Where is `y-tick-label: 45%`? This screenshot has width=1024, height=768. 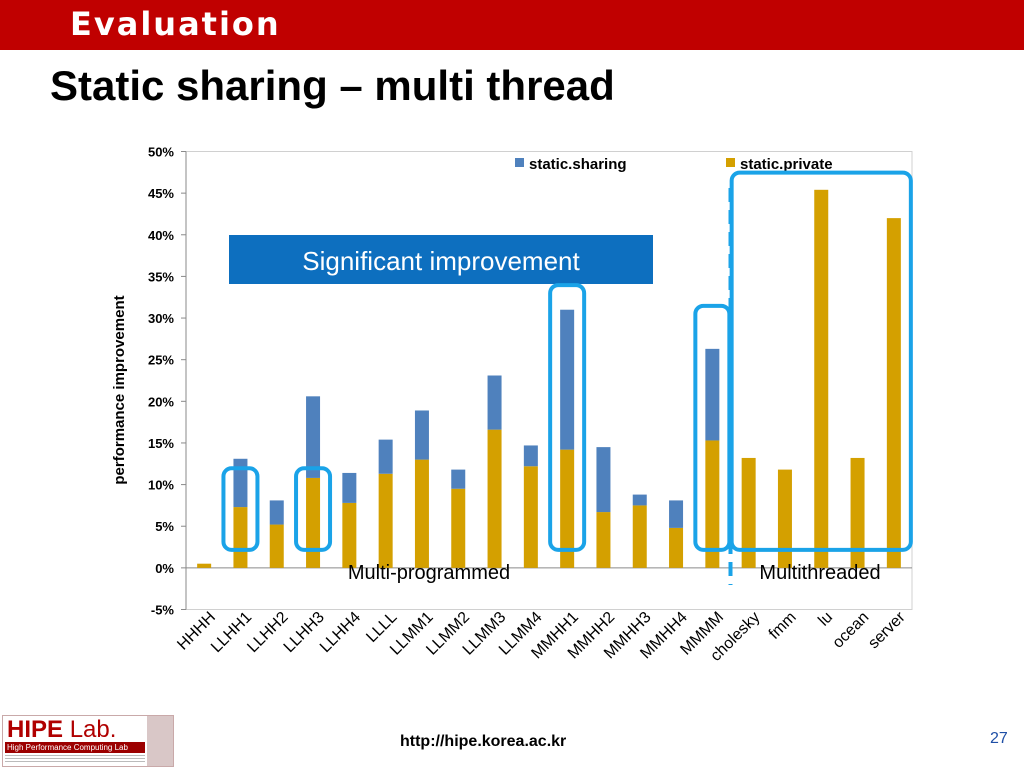
y-tick-label: 45% is located at coordinates (161, 193).